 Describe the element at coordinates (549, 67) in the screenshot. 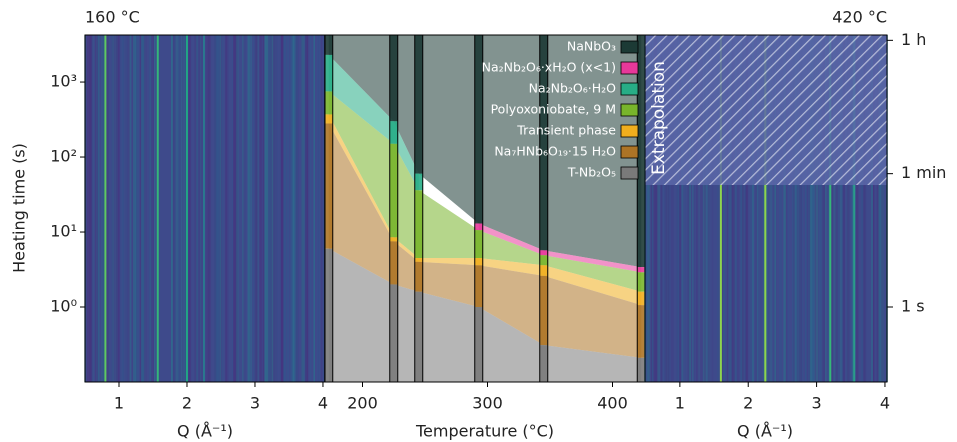

I see `legend-label: Na₂Nb₂O₆·xH₂O (x<1)` at that location.